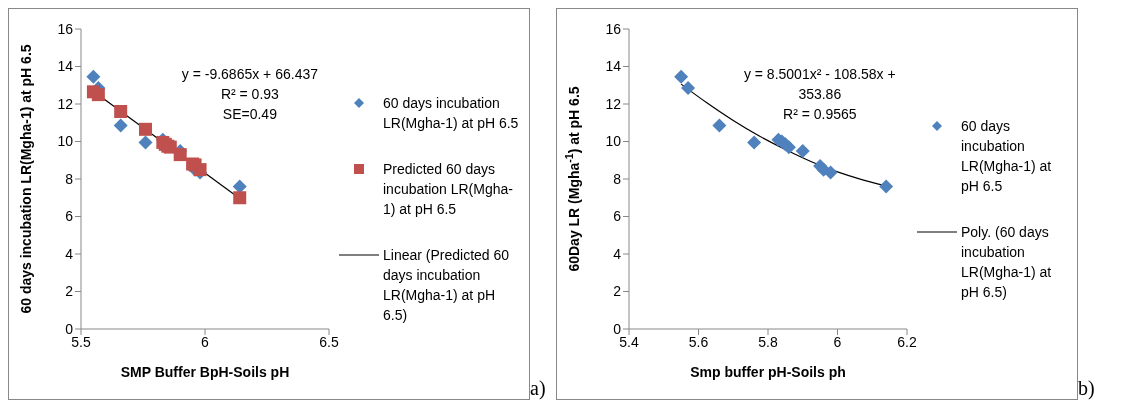 The height and width of the screenshot is (417, 1123). Describe the element at coordinates (820, 114) in the screenshot. I see `annotation: R² = 0.9565` at that location.